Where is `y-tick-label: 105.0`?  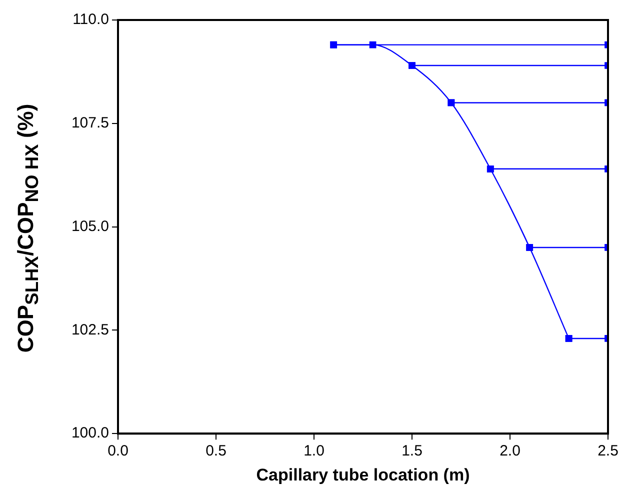
y-tick-label: 105.0 is located at coordinates (90, 226).